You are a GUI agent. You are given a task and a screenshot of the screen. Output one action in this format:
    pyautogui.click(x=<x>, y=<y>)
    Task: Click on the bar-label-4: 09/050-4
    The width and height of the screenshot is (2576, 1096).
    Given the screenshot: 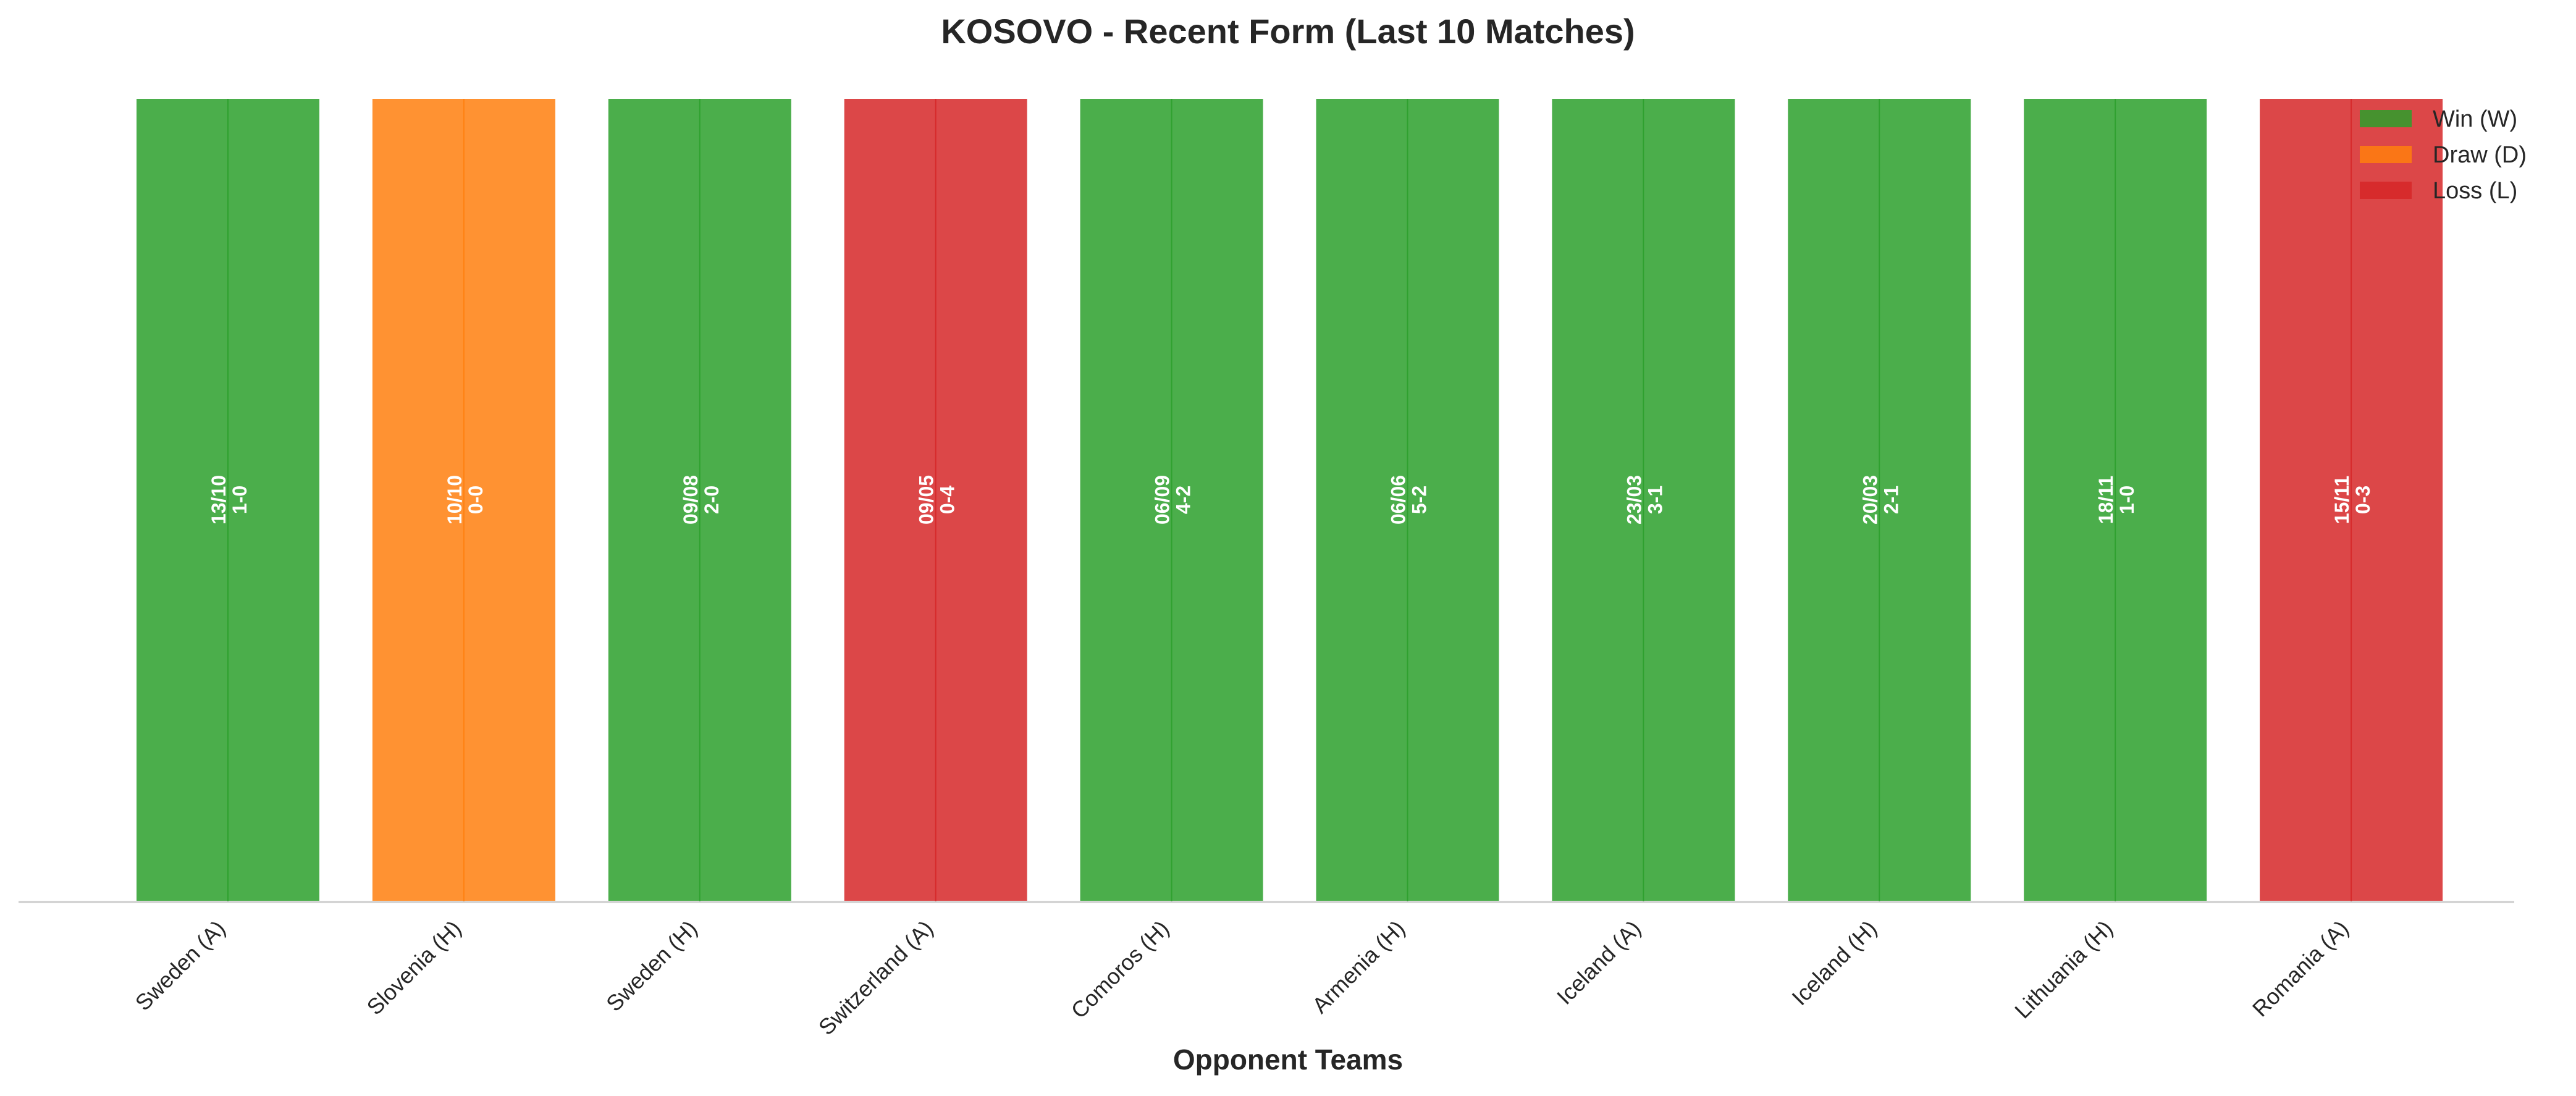 What is the action you would take?
    pyautogui.click(x=937, y=500)
    